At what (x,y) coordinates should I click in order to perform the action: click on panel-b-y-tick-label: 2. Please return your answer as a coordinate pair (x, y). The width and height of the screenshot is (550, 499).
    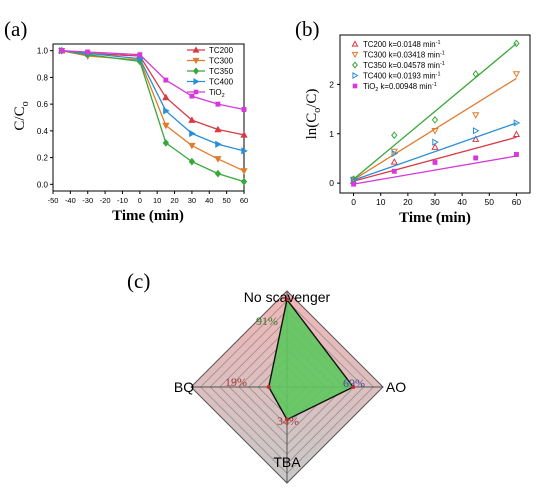
    Looking at the image, I should click on (331, 84).